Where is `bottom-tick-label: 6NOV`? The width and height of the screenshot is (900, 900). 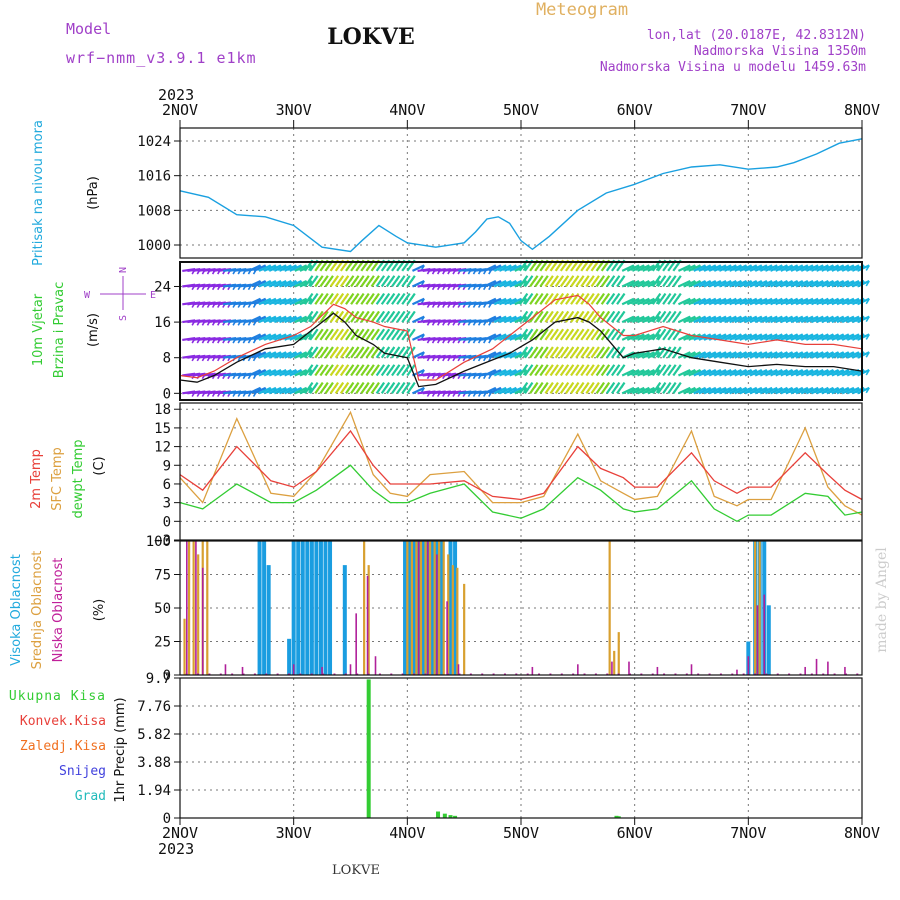 bottom-tick-label: 6NOV is located at coordinates (635, 833).